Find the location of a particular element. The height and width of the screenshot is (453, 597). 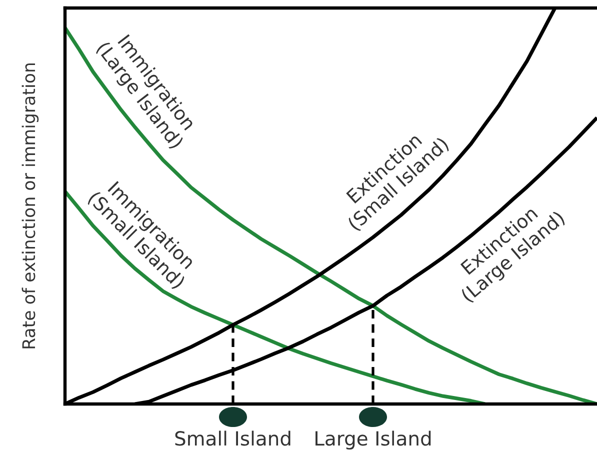

y-axis-title: Rate of extinction or immigration is located at coordinates (30, 205).